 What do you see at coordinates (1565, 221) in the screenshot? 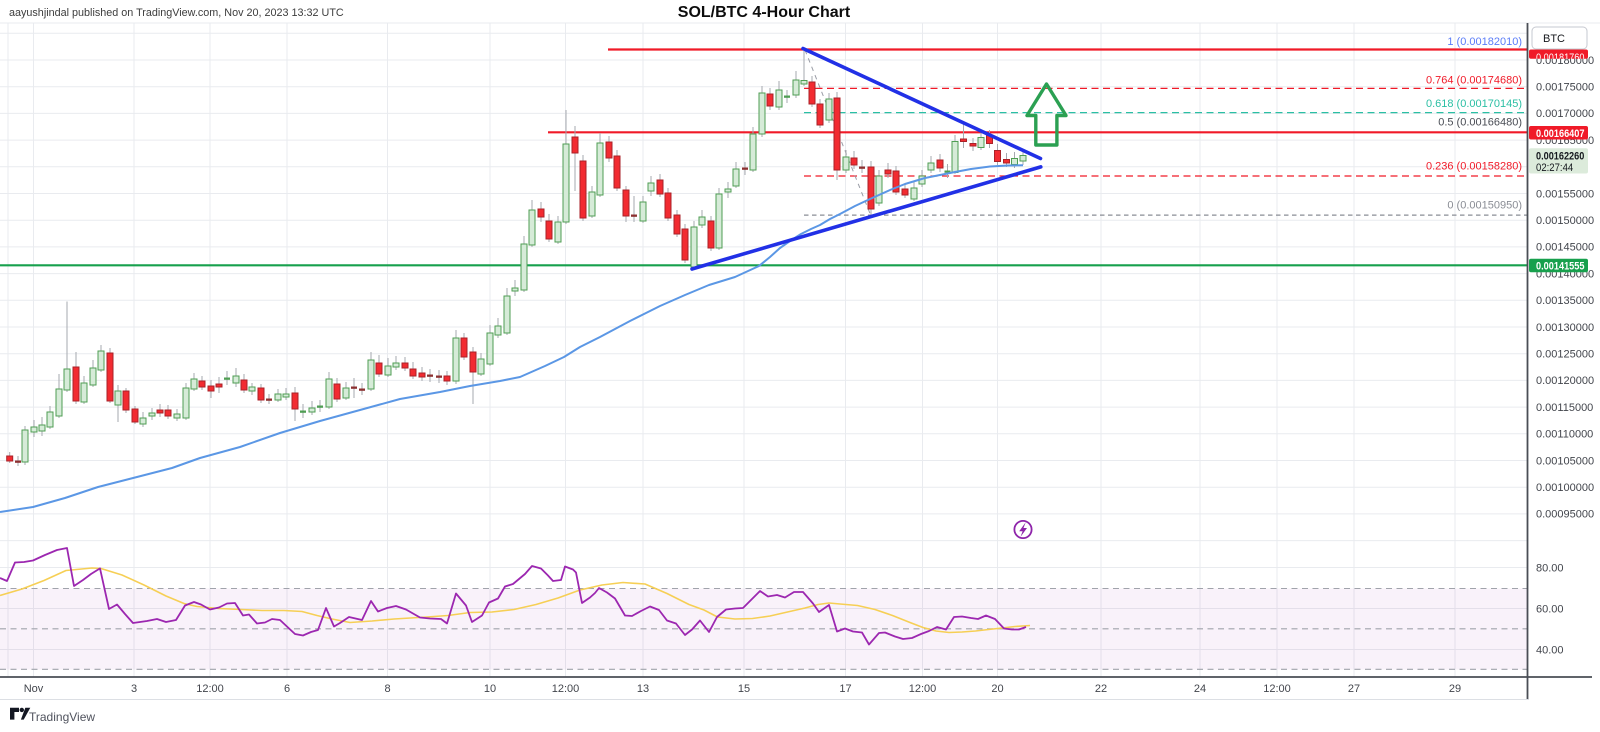
I see `svg-text: 0.00150000` at bounding box center [1565, 221].